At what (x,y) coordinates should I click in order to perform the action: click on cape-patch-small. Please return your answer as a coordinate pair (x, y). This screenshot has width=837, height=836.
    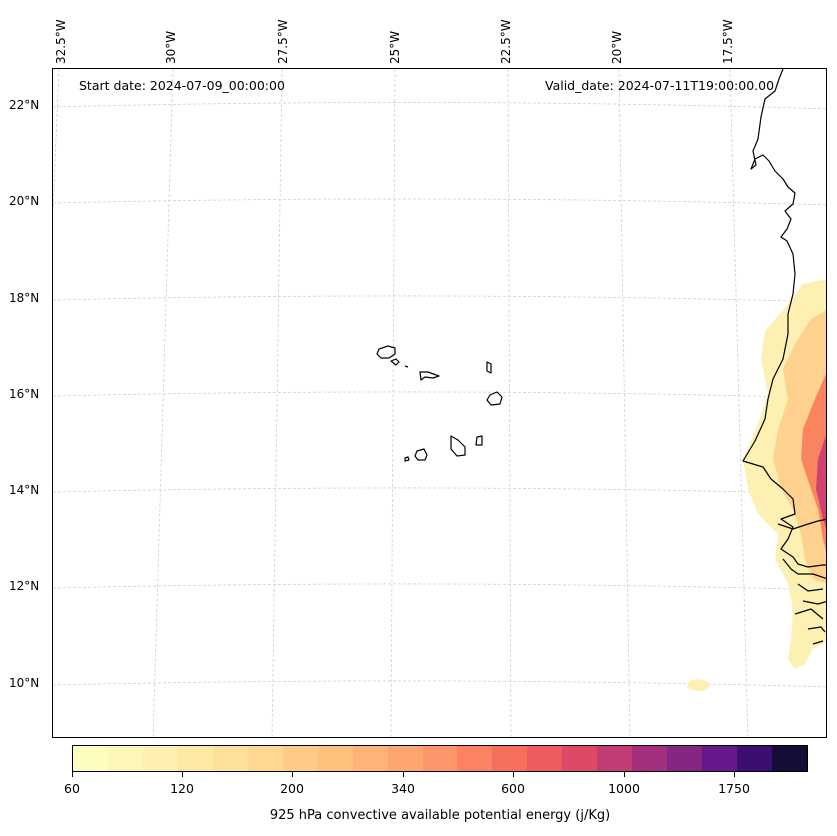
    Looking at the image, I should click on (698, 685).